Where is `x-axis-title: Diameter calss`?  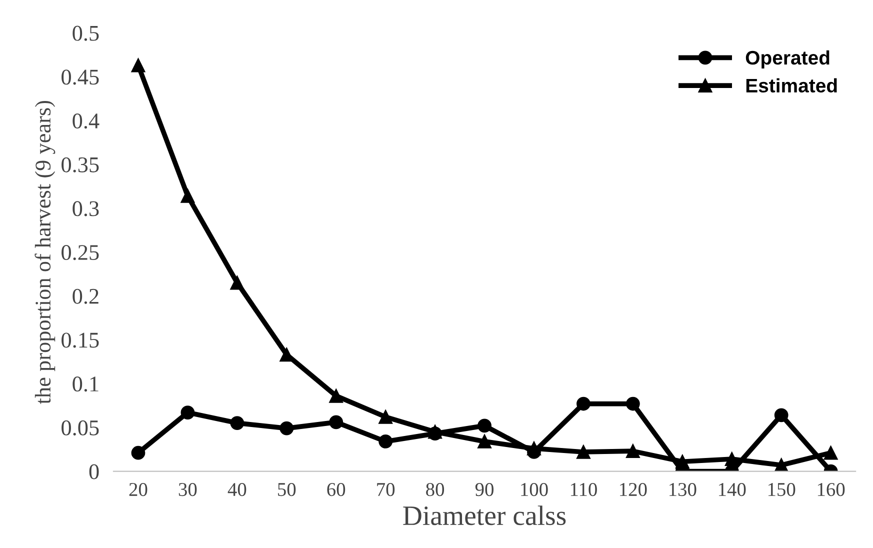
x-axis-title: Diameter calss is located at coordinates (484, 516).